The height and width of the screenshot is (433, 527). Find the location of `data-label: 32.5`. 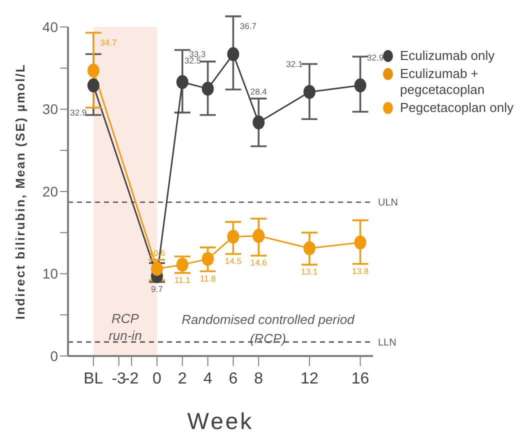

data-label: 32.5 is located at coordinates (193, 61).